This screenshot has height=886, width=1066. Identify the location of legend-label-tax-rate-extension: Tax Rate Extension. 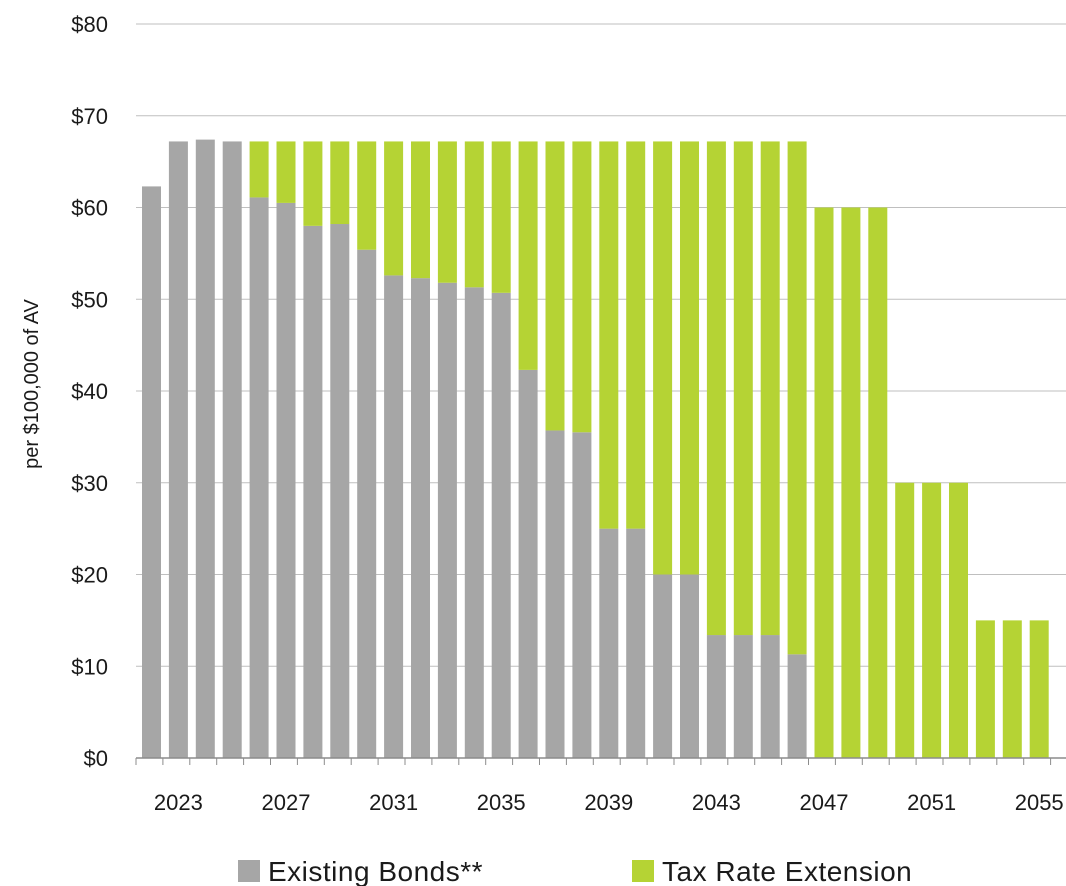
(787, 871).